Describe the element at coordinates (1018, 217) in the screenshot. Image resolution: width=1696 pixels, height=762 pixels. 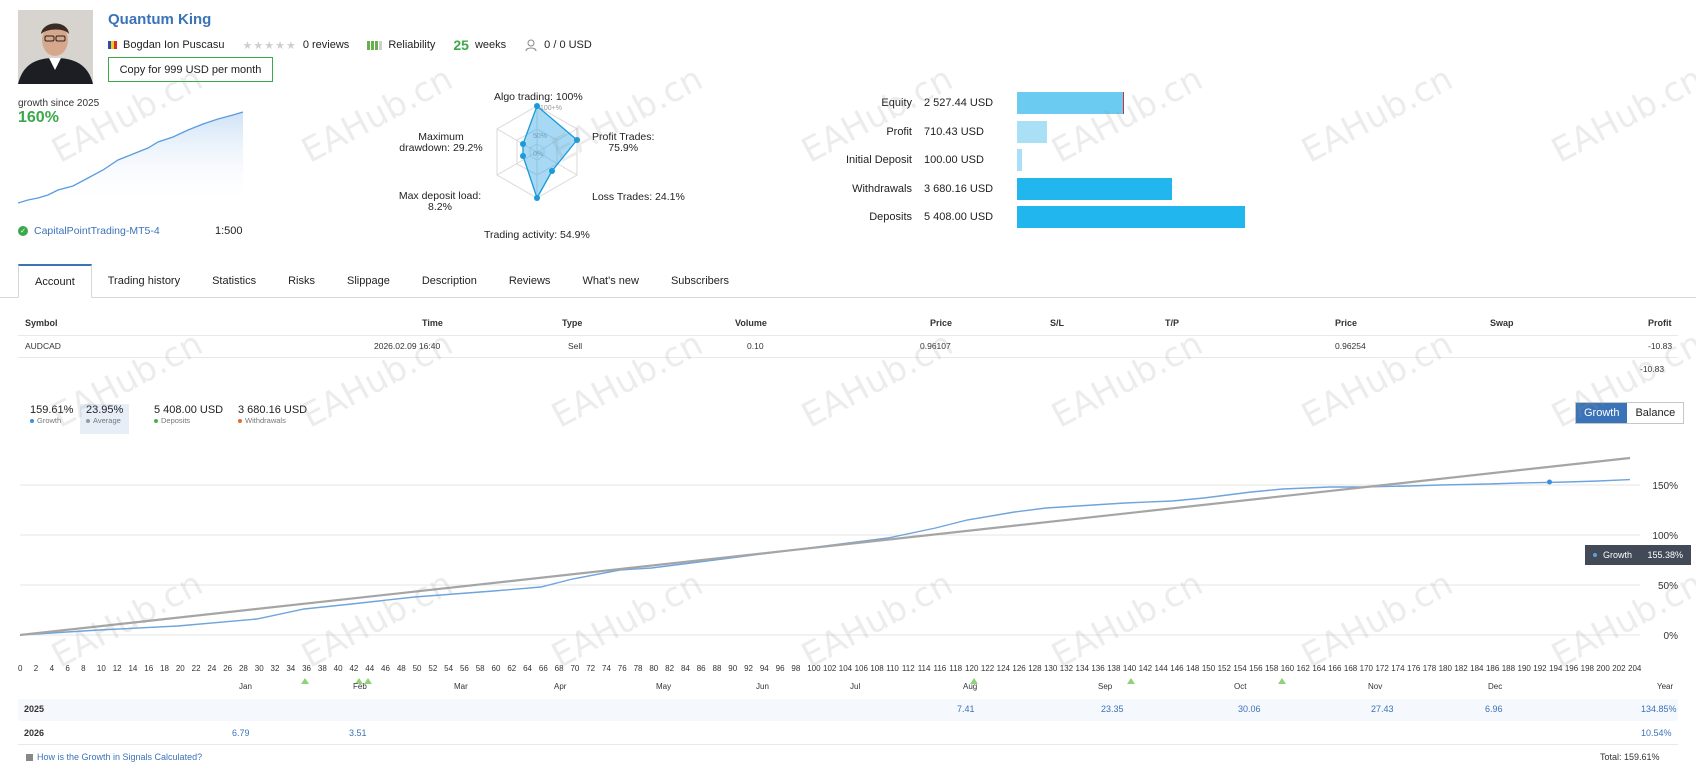
I see `balance-row: Deposits 5 408.00 USD` at that location.